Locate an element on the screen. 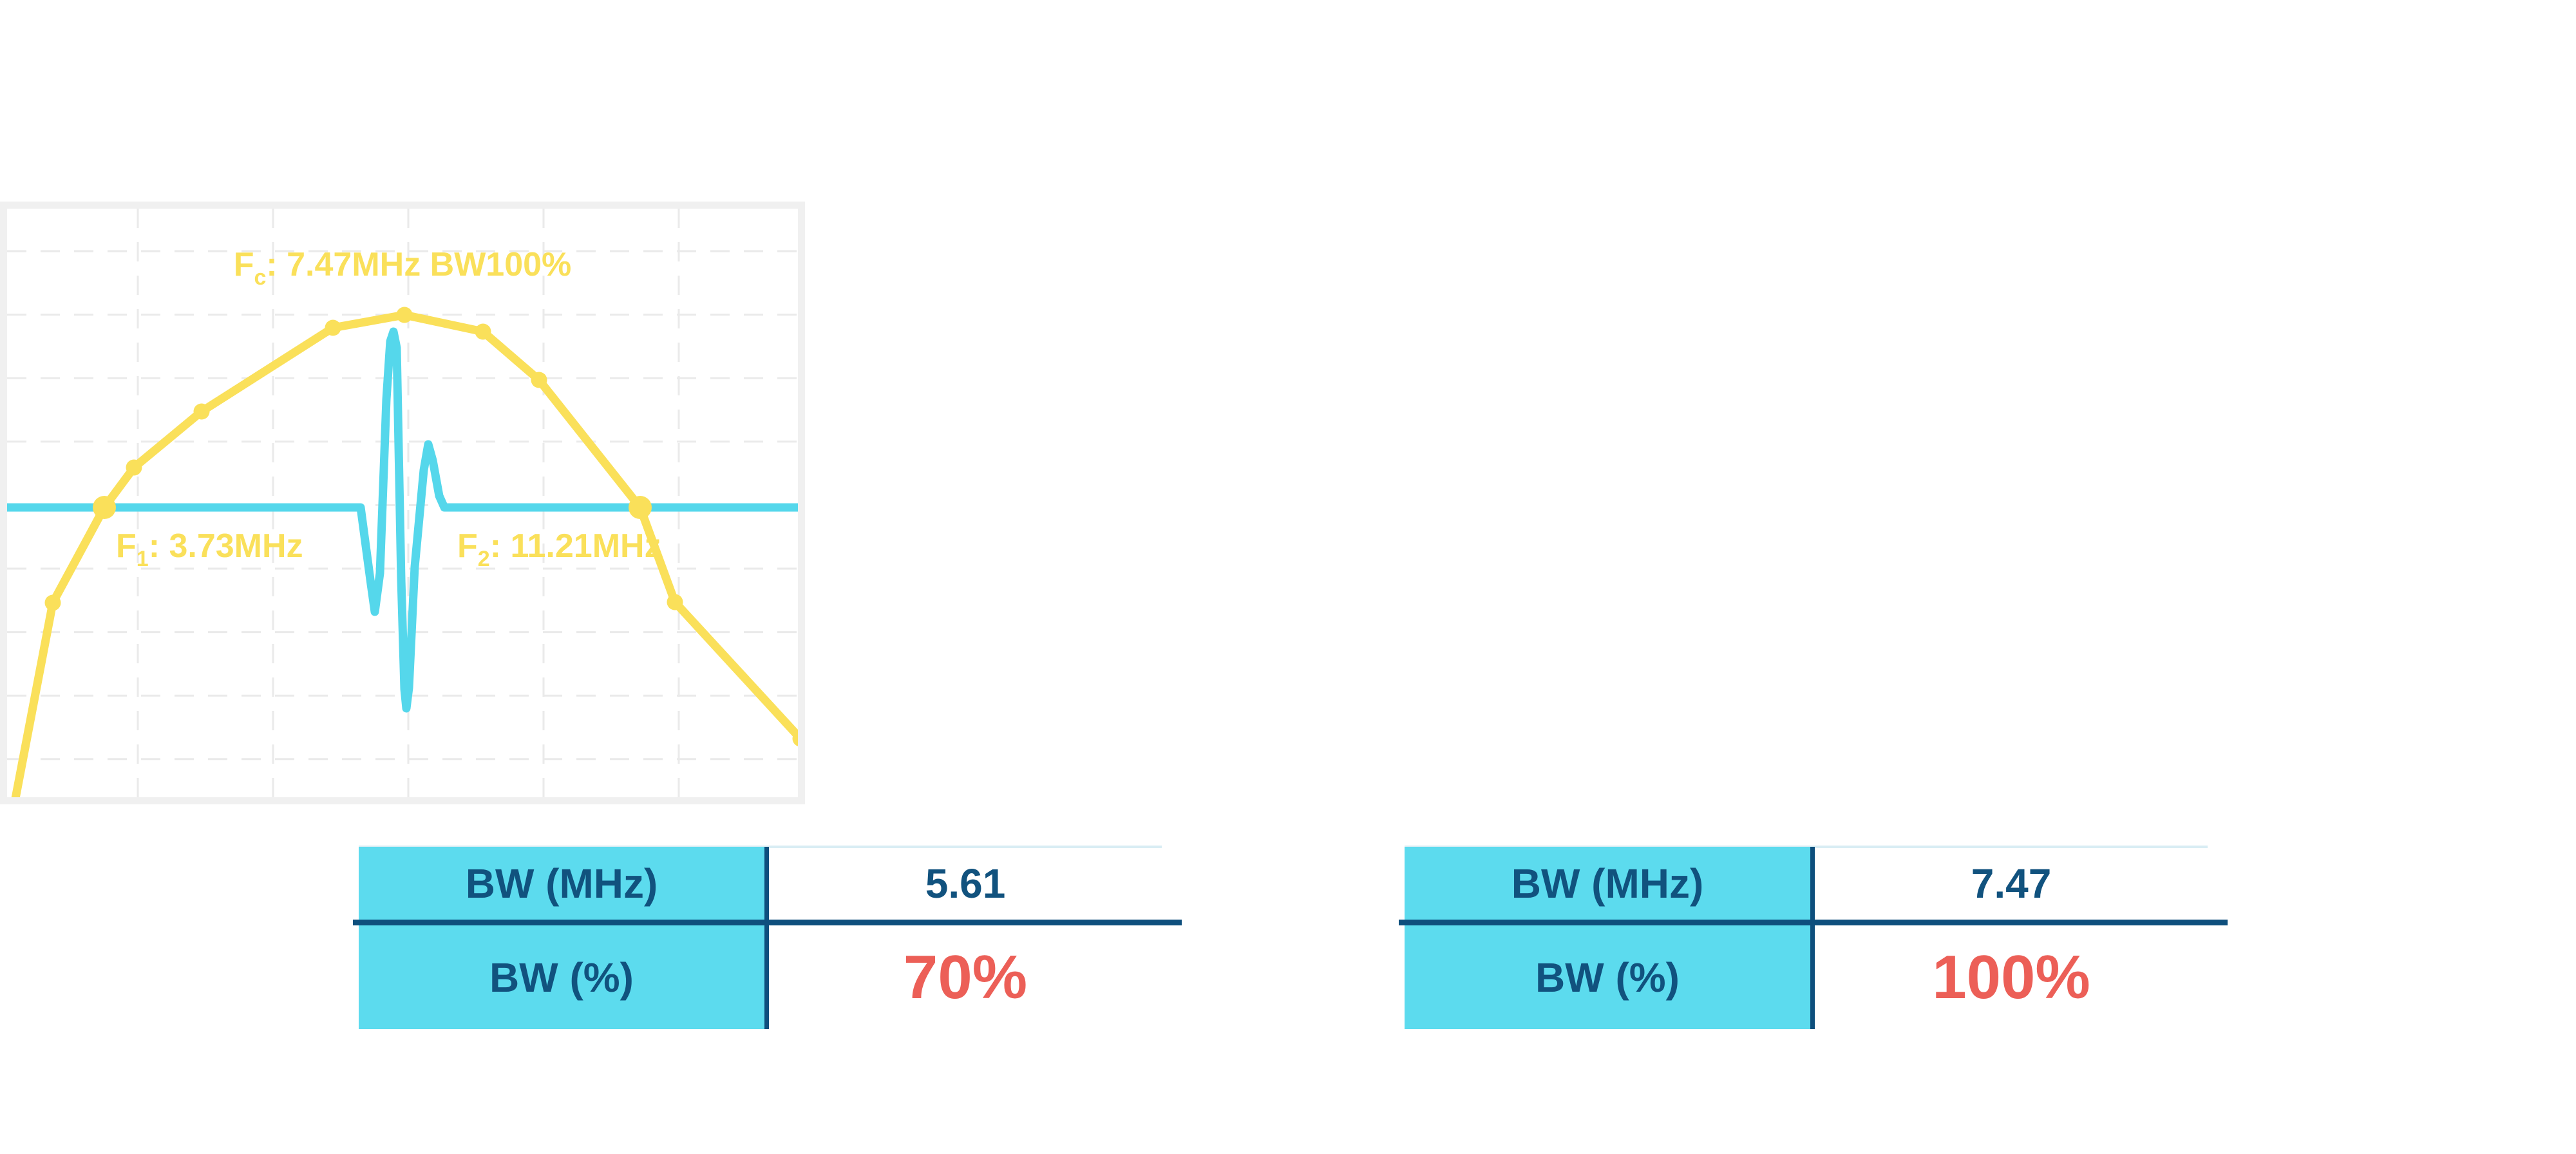  fc-label: Fc: 7.47MHz BW100% is located at coordinates (403, 268).